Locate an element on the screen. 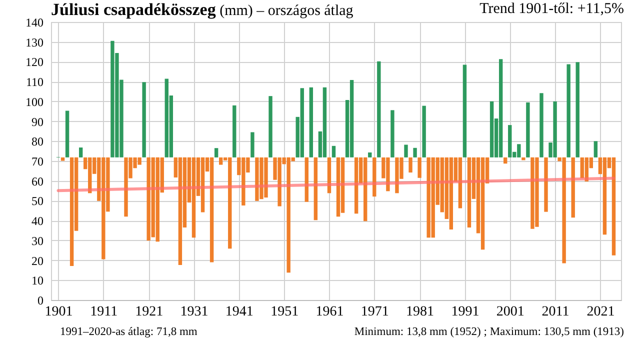 The height and width of the screenshot is (345, 640). x-tick-label: 2001 is located at coordinates (510, 312).